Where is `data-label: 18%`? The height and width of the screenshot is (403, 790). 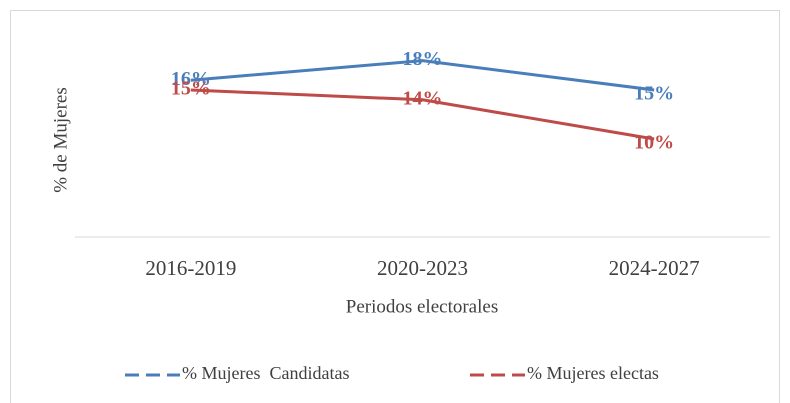
data-label: 18% is located at coordinates (423, 59).